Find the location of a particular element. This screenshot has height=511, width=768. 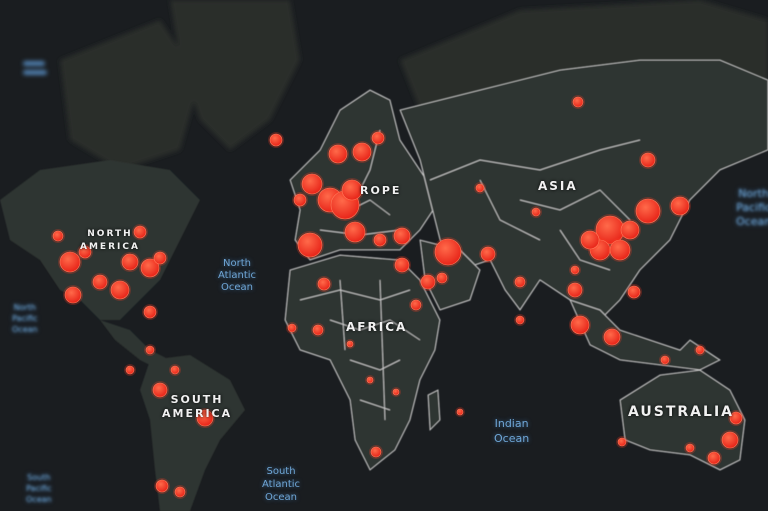

north-america-land is located at coordinates (100, 240).